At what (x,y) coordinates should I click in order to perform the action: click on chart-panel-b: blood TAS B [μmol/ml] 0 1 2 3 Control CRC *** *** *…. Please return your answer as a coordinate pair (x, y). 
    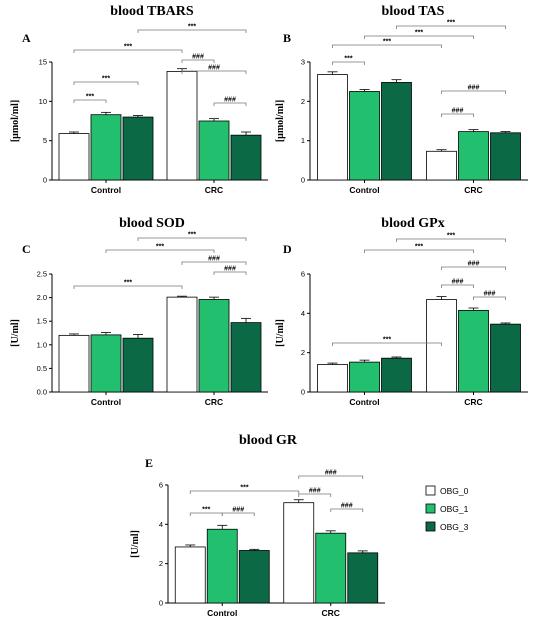
    Looking at the image, I should click on (401, 99).